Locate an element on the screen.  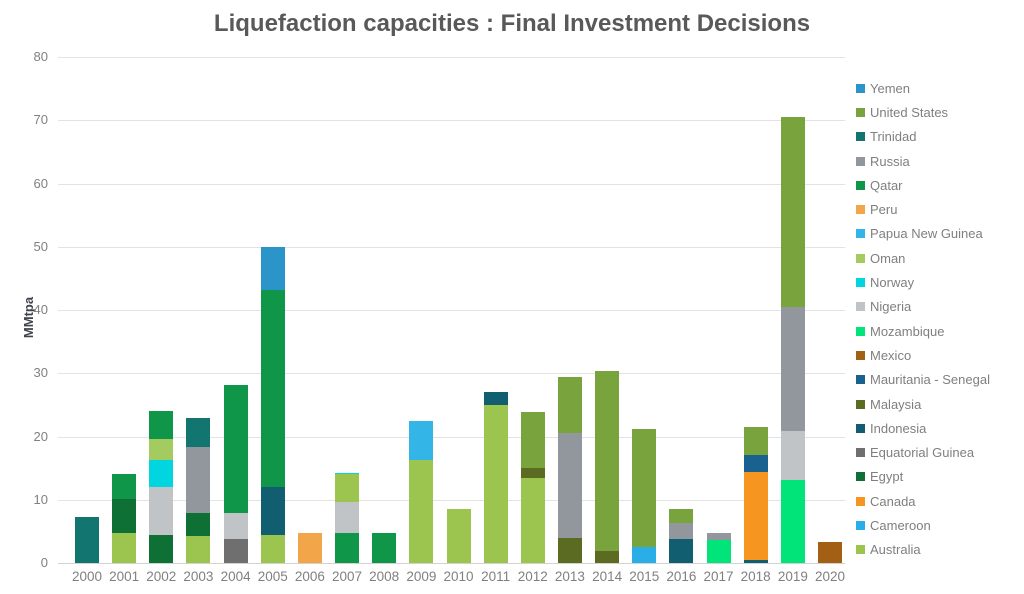
united-states-swatch-icon is located at coordinates (860, 112).